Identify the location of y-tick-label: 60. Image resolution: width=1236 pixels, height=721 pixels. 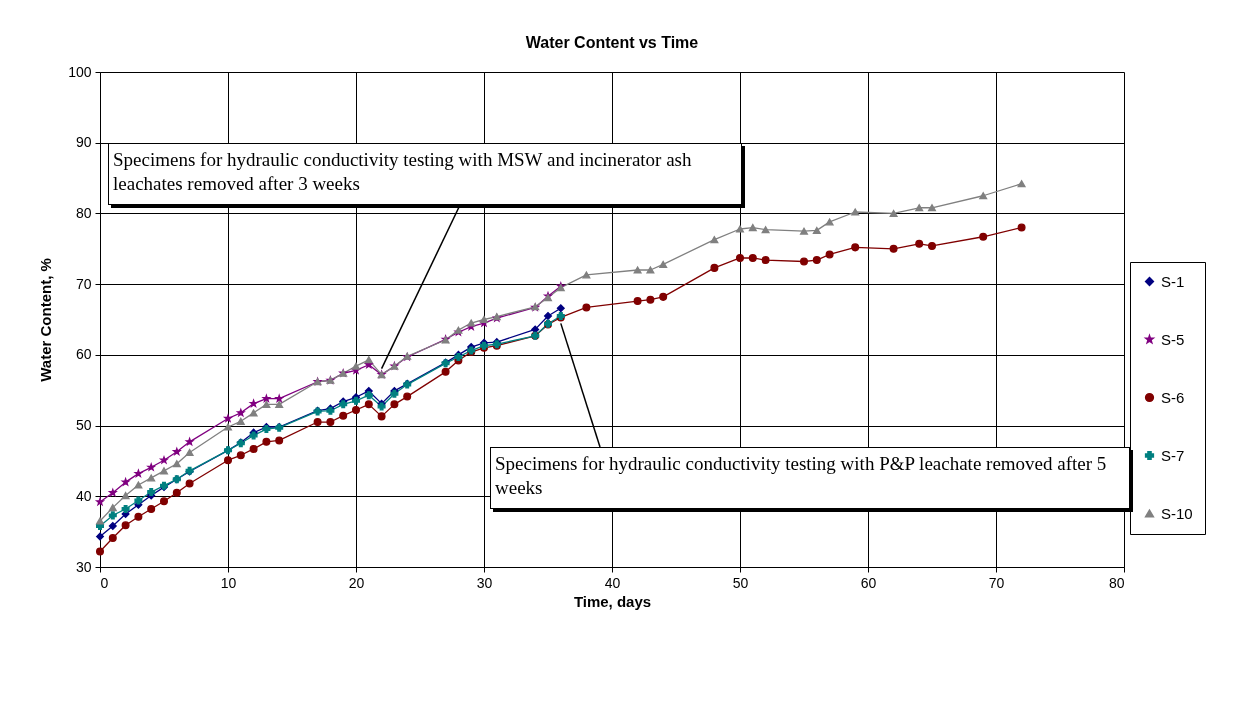
(83, 354).